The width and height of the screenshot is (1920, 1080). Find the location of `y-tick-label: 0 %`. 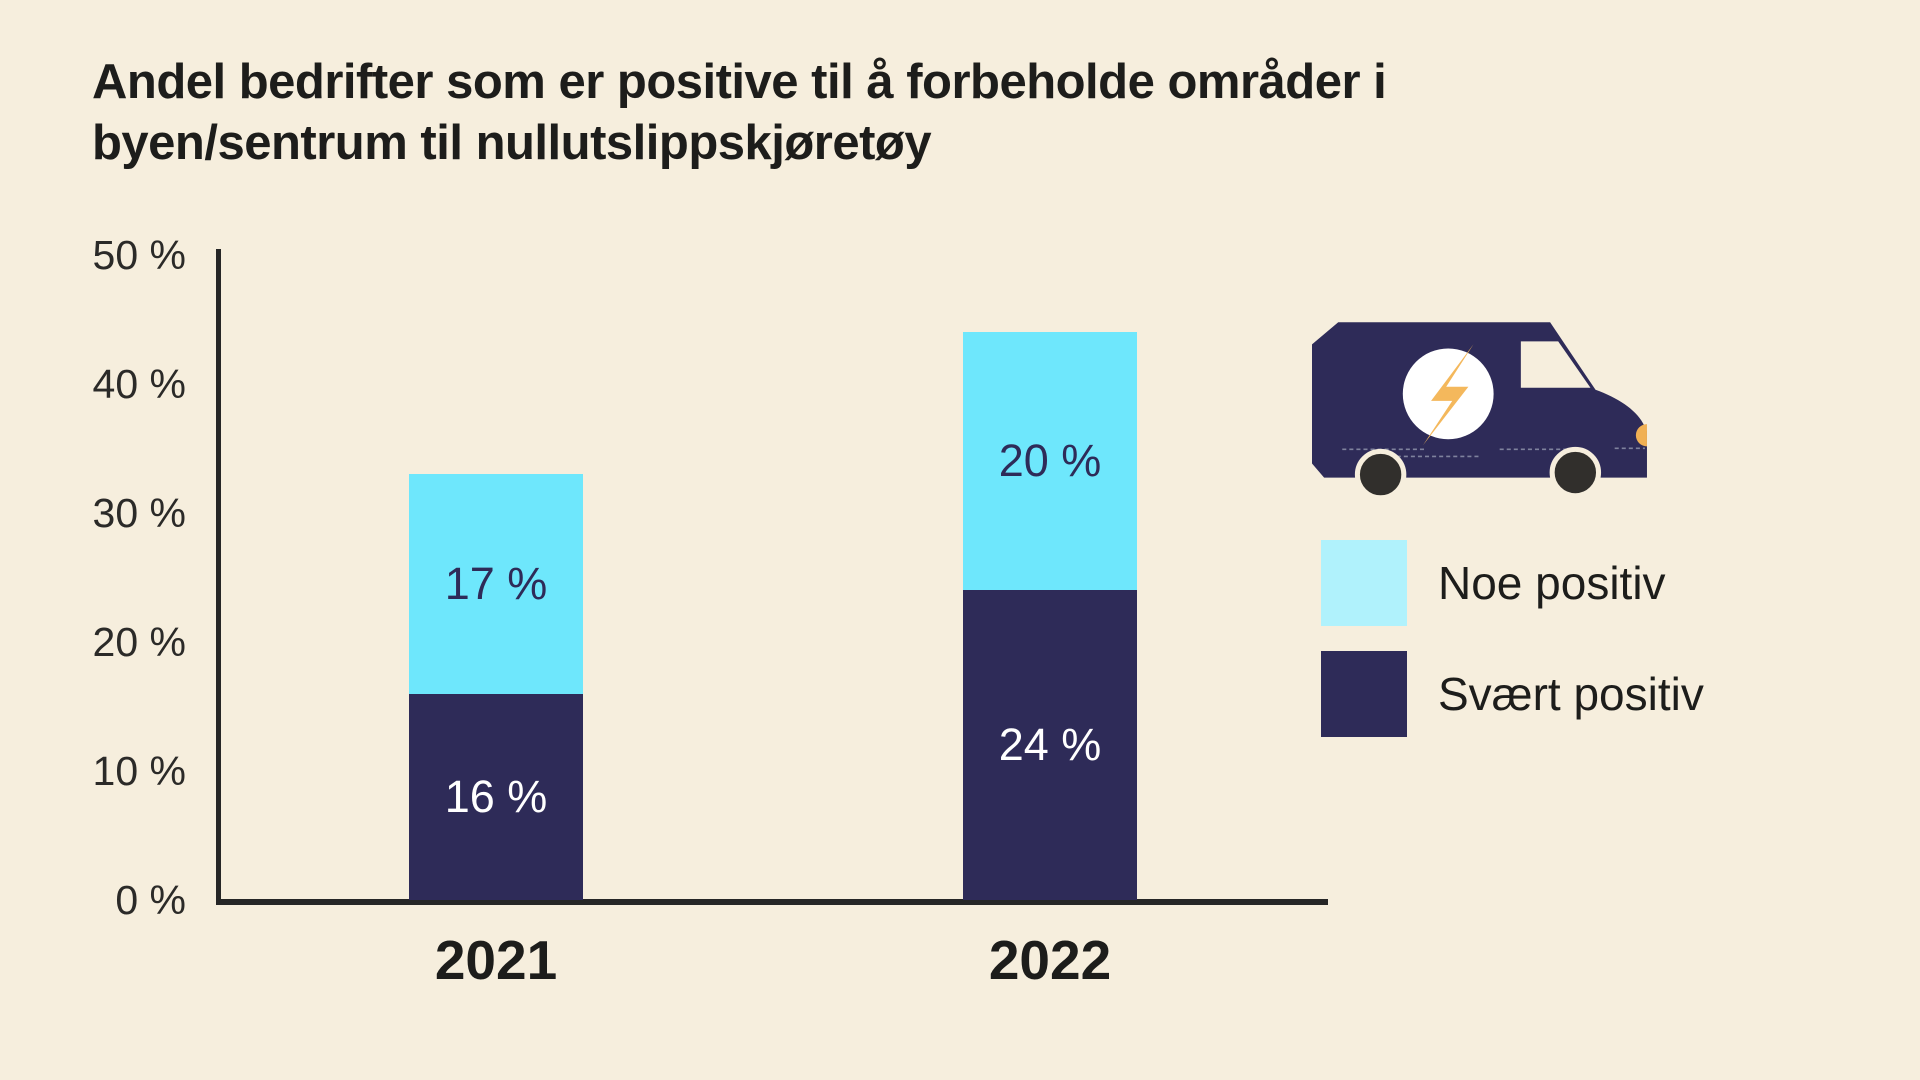

y-tick-label: 0 % is located at coordinates (150, 900).